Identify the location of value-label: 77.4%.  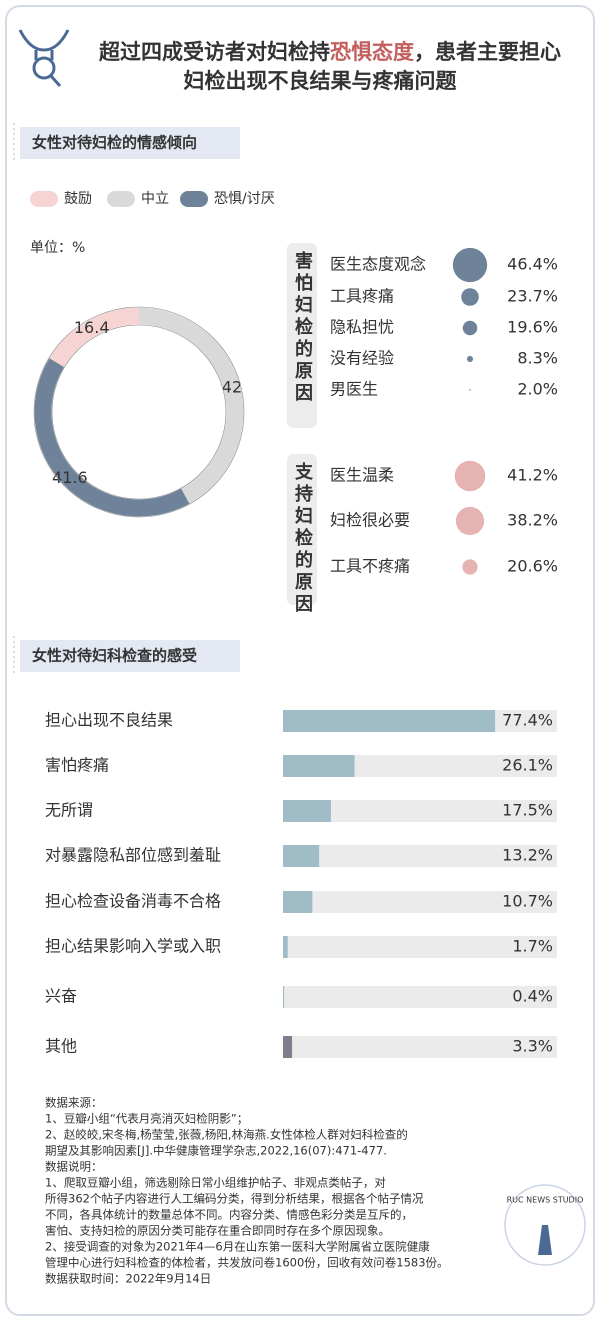
(527, 720).